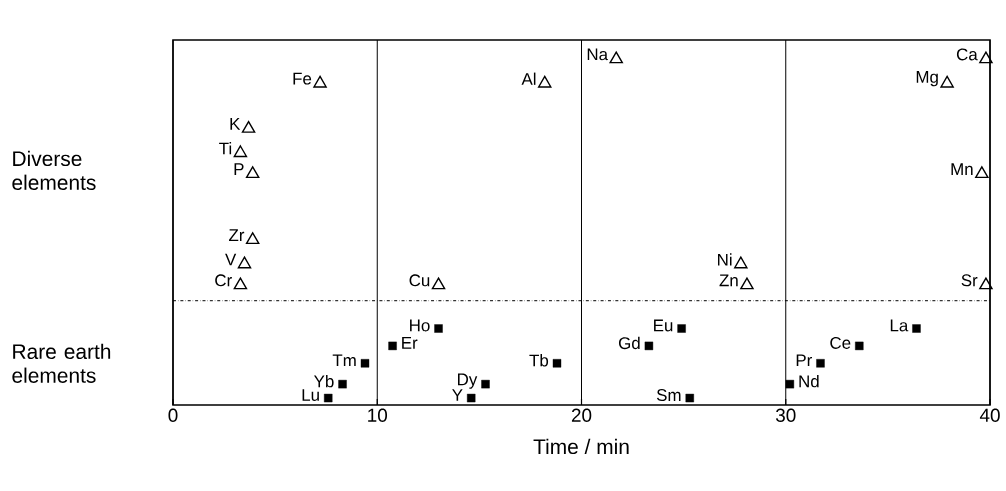 The image size is (1006, 491). I want to click on annotation: Eu, so click(663, 325).